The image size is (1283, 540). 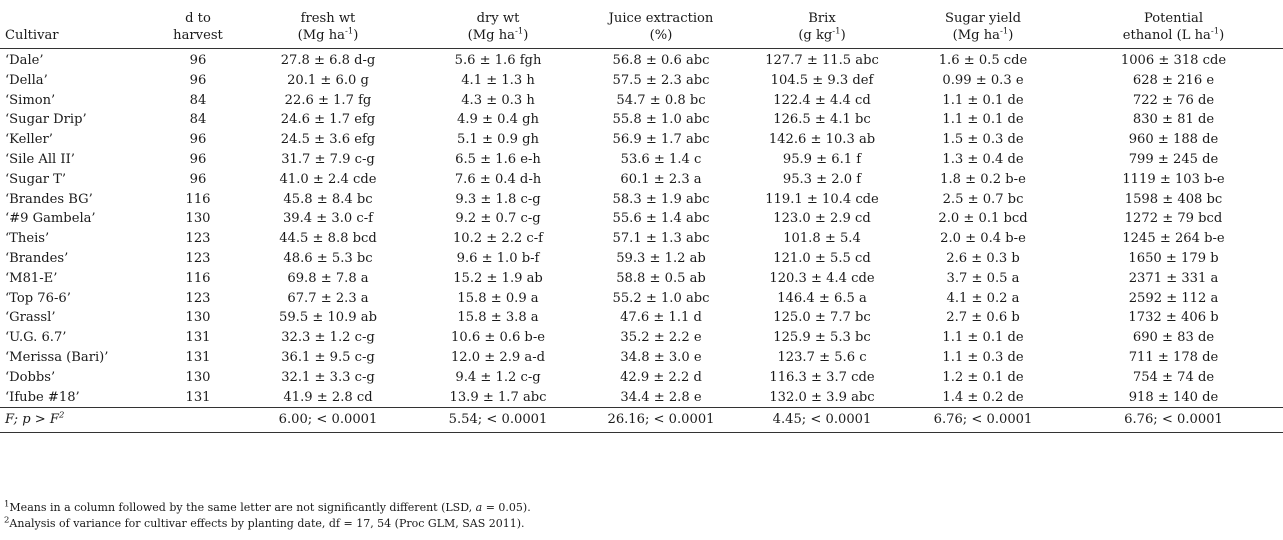 What do you see at coordinates (661, 100) in the screenshot?
I see `cell-juice-extraction: 54.7 ± 0.8 bc` at bounding box center [661, 100].